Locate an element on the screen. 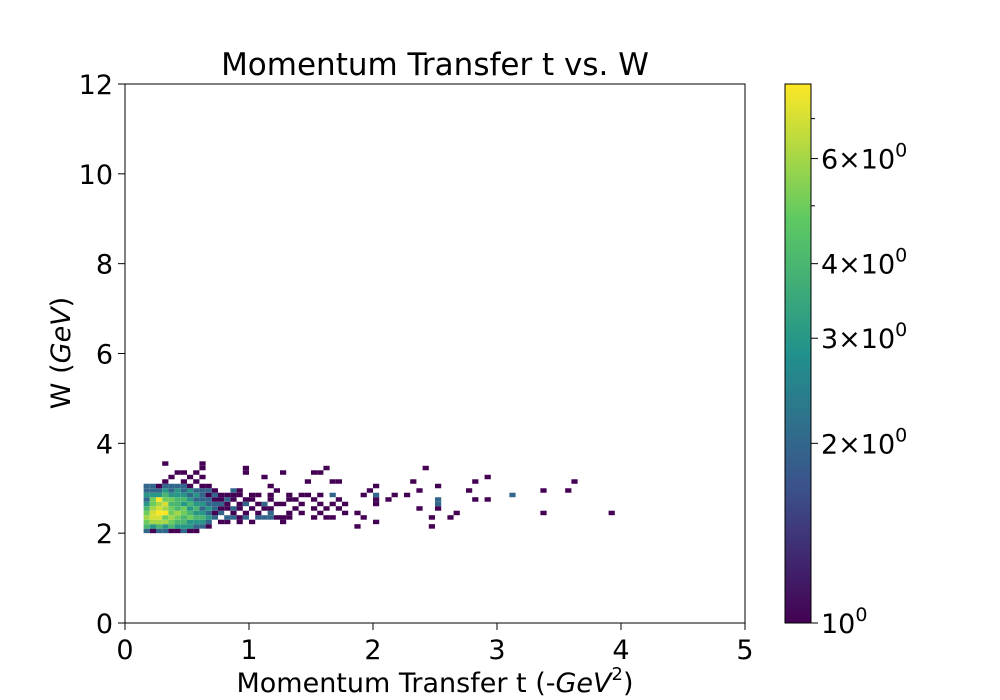 This screenshot has width=1000, height=700. y-axis-label: W (GeV) is located at coordinates (61, 353).